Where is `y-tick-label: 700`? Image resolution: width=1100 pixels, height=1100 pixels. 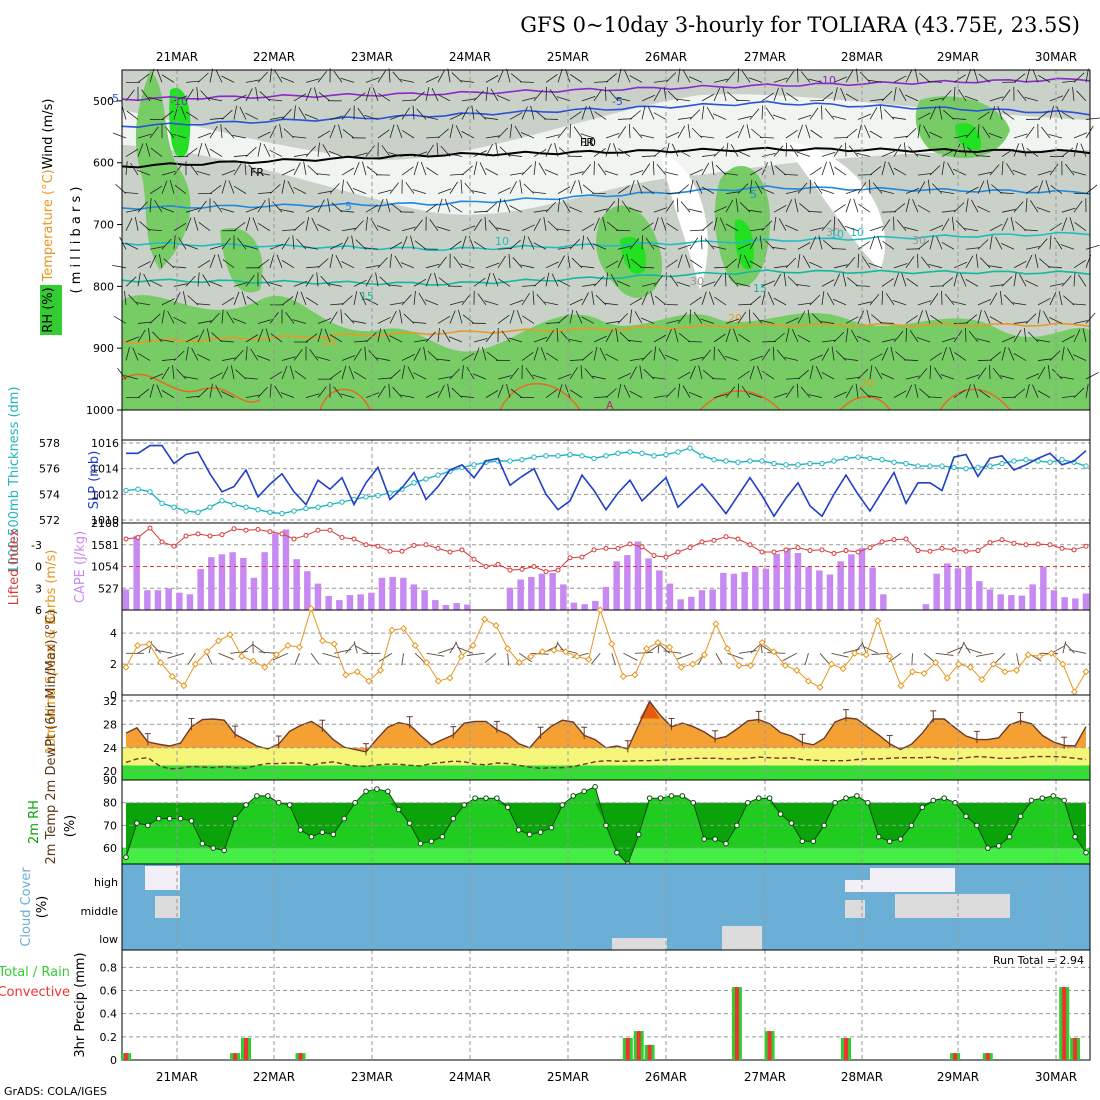
y-tick-label: 700 is located at coordinates (103, 225).